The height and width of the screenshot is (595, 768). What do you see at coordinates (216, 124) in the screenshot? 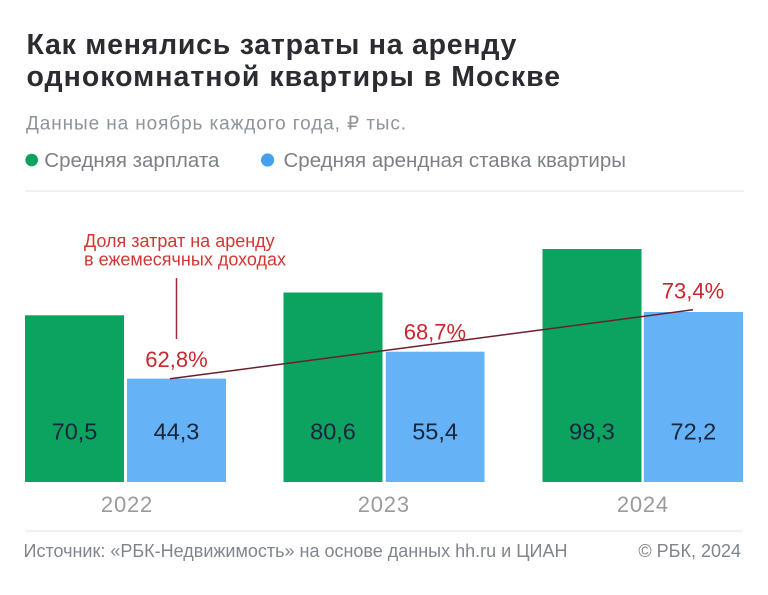
I see `svg-text:Данные на ноябрь каждого года,: Данные на ноябрь каждого года, ₽ тыс.` at bounding box center [216, 124].